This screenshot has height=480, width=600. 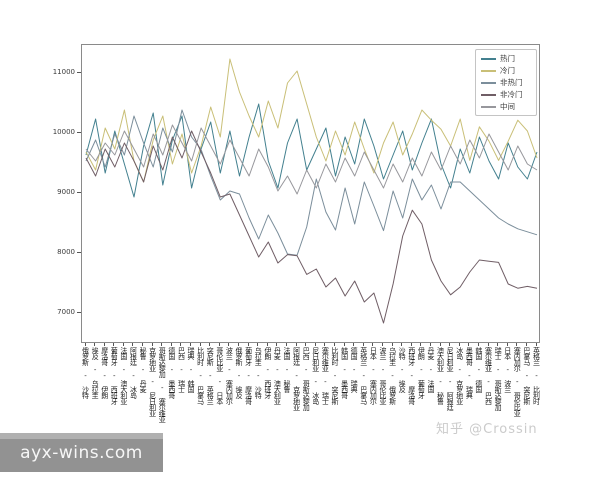 What do you see at coordinates (81, 452) in the screenshot?
I see `site-banner: ayx-wins.com` at bounding box center [81, 452].